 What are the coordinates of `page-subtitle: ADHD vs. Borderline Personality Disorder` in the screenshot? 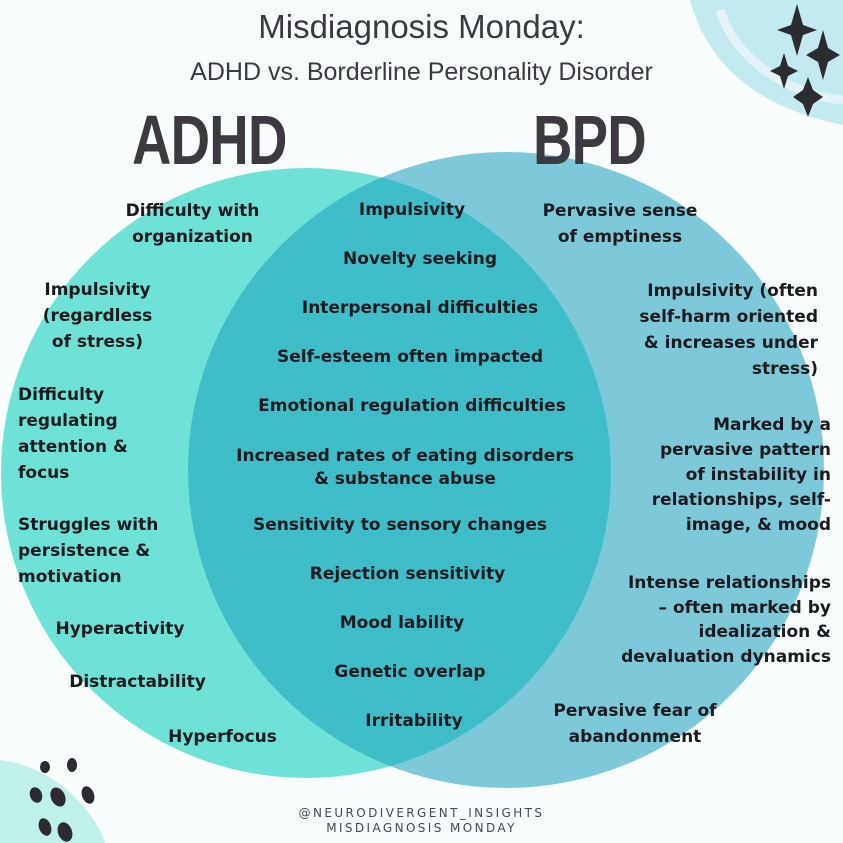 It's located at (421, 72).